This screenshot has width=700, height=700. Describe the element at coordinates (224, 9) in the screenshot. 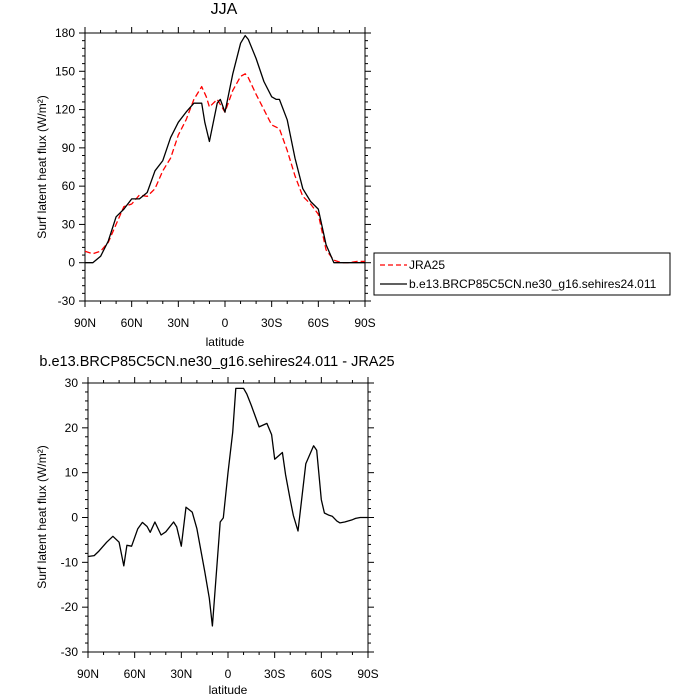

I see `chart-title: JJA` at that location.